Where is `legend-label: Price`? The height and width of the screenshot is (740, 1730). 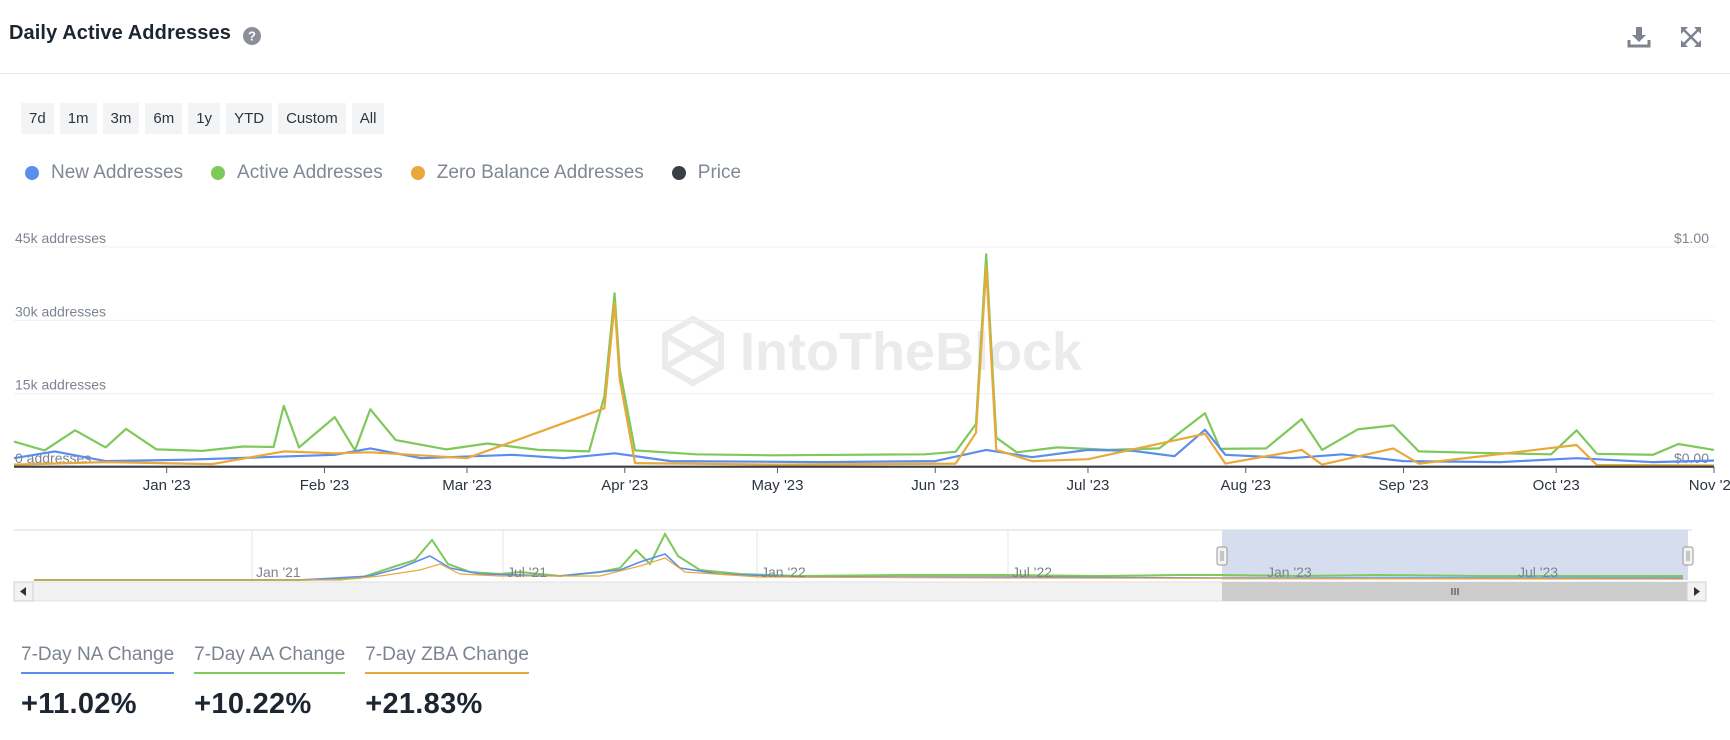
legend-label: Price is located at coordinates (719, 172).